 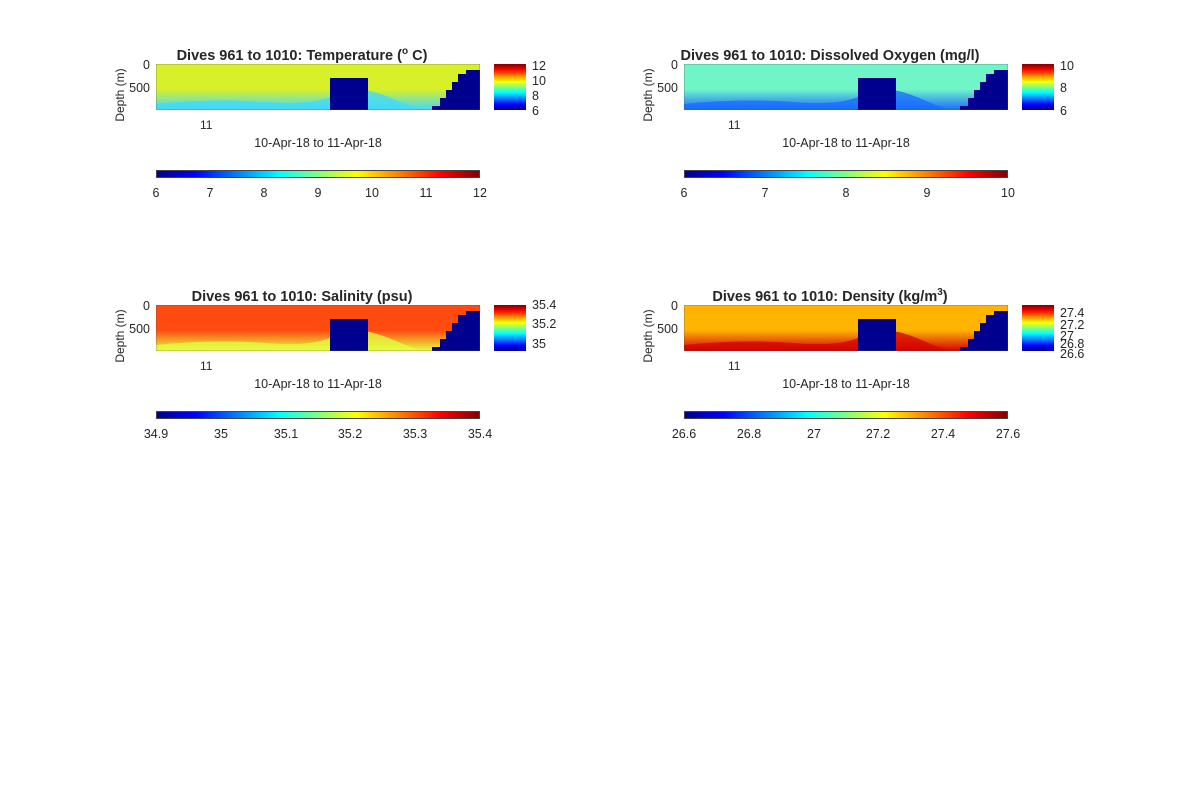 What do you see at coordinates (684, 434) in the screenshot?
I see `bottom-colorbar-tick: 26.6` at bounding box center [684, 434].